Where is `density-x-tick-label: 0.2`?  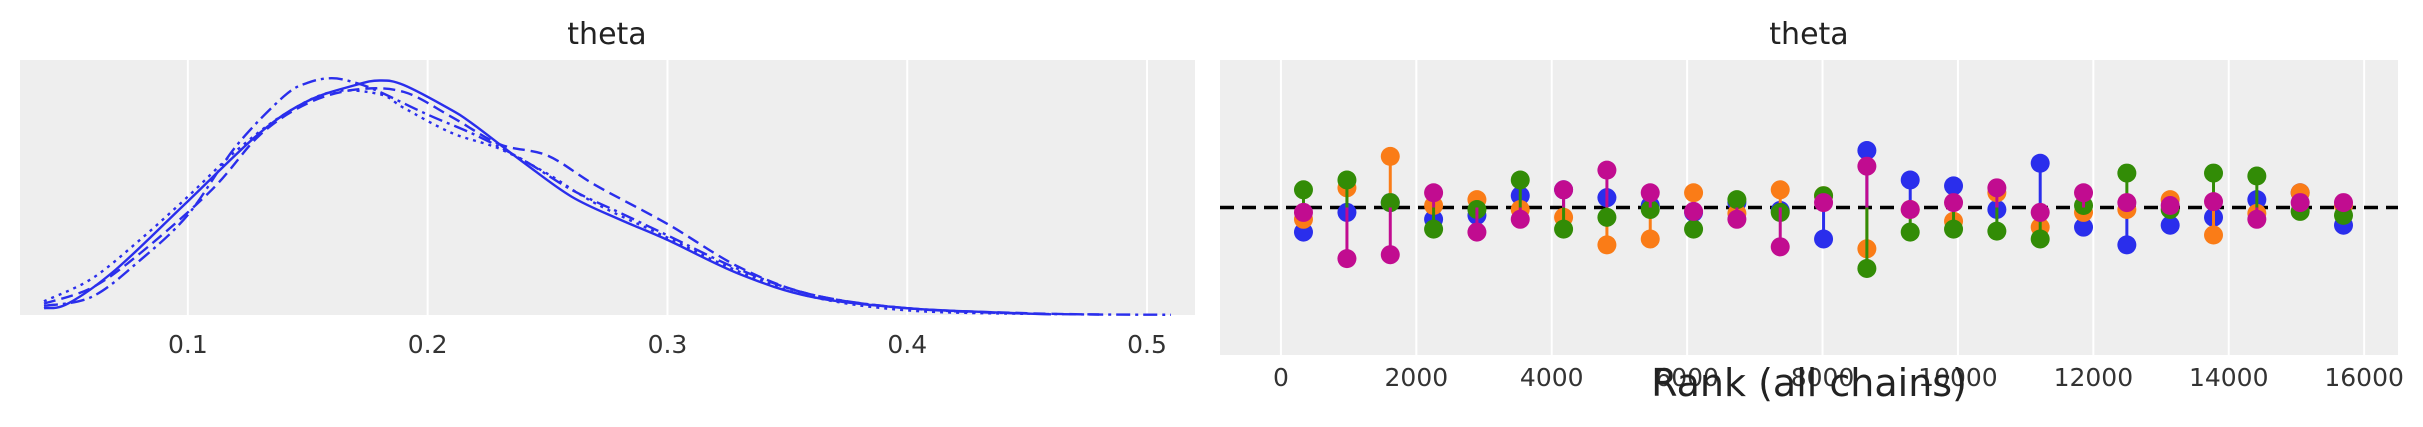
density-x-tick-label: 0.2 is located at coordinates (428, 344).